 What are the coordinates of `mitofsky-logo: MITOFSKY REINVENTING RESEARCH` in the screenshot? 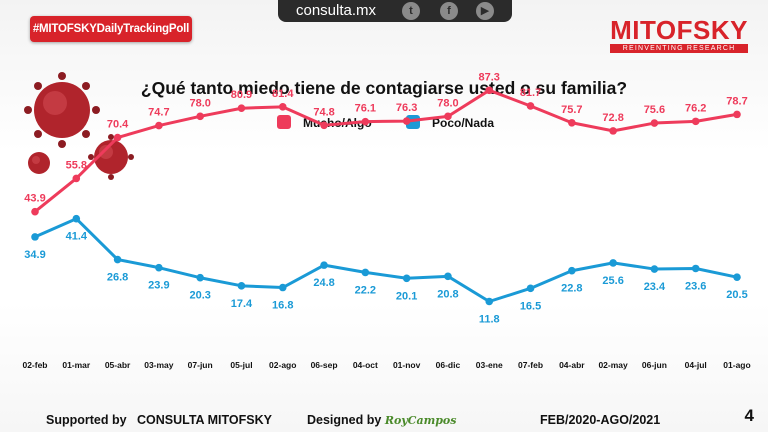 It's located at (679, 34).